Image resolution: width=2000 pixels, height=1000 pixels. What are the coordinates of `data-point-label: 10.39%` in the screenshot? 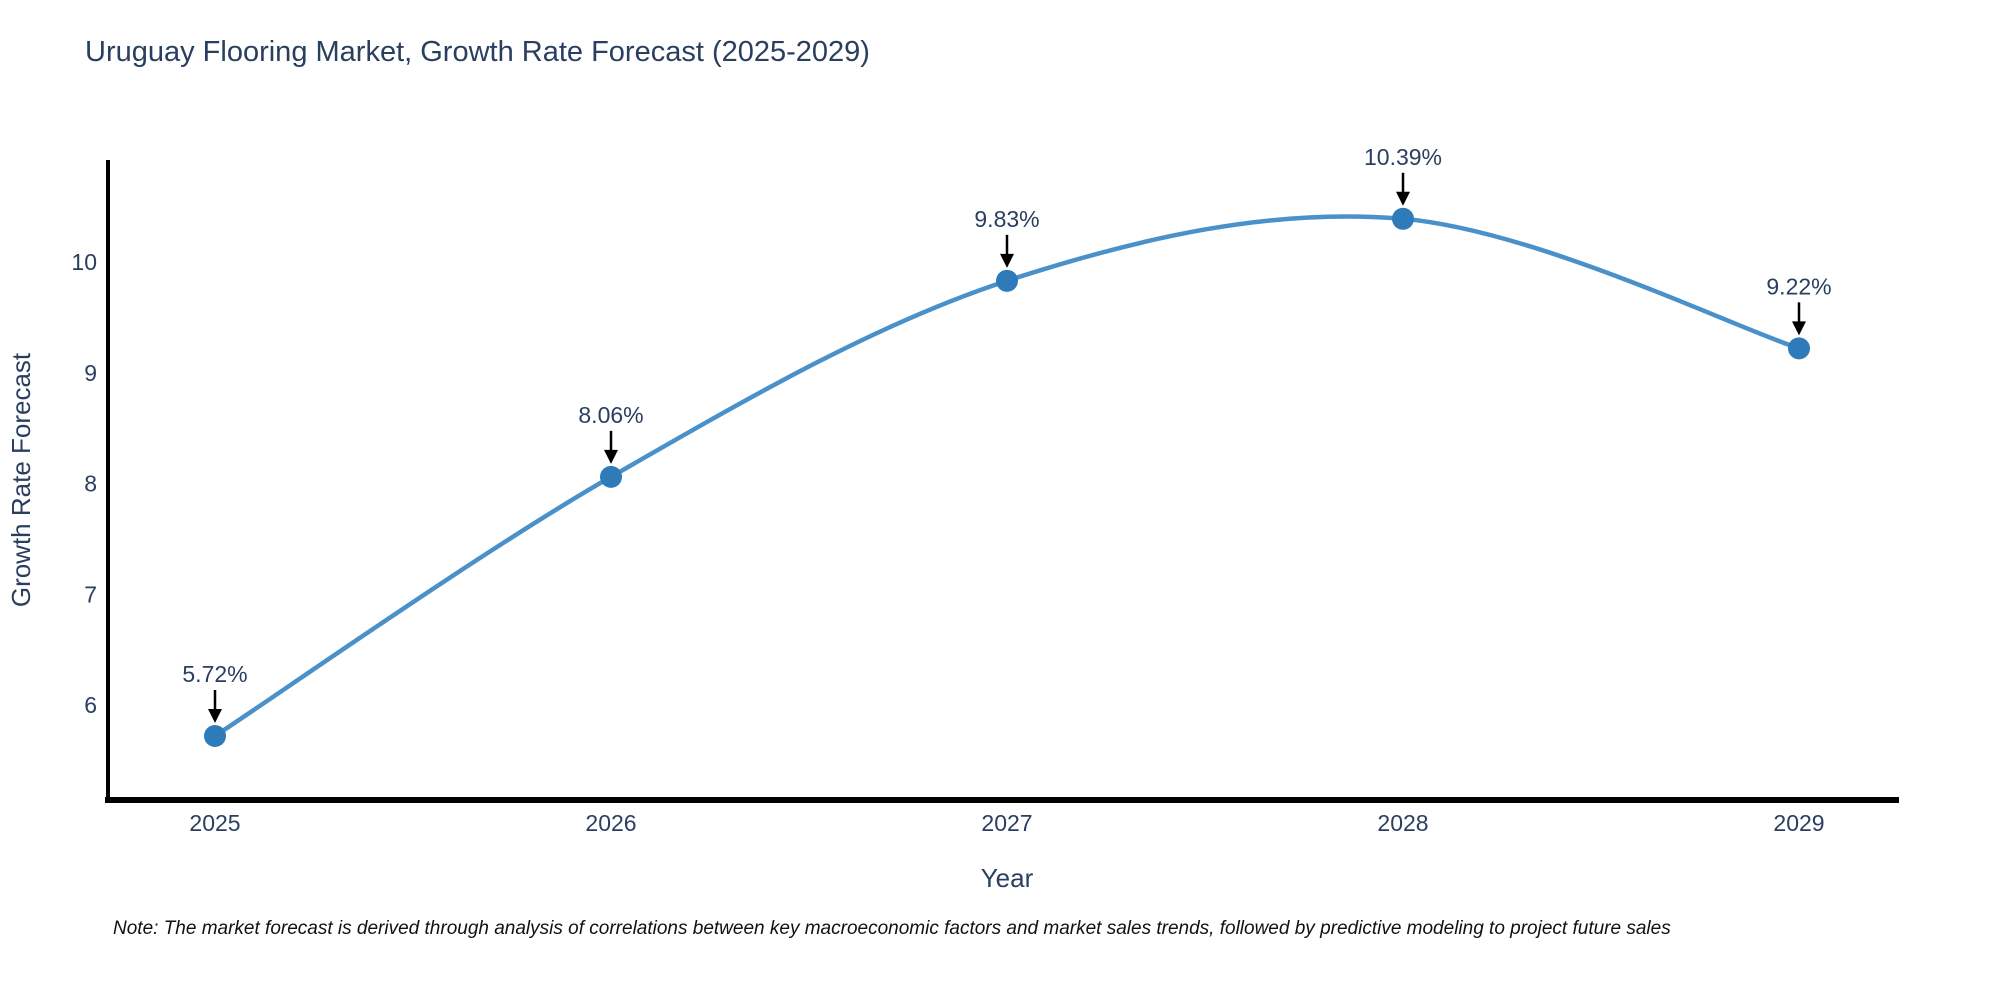 It's located at (1403, 157).